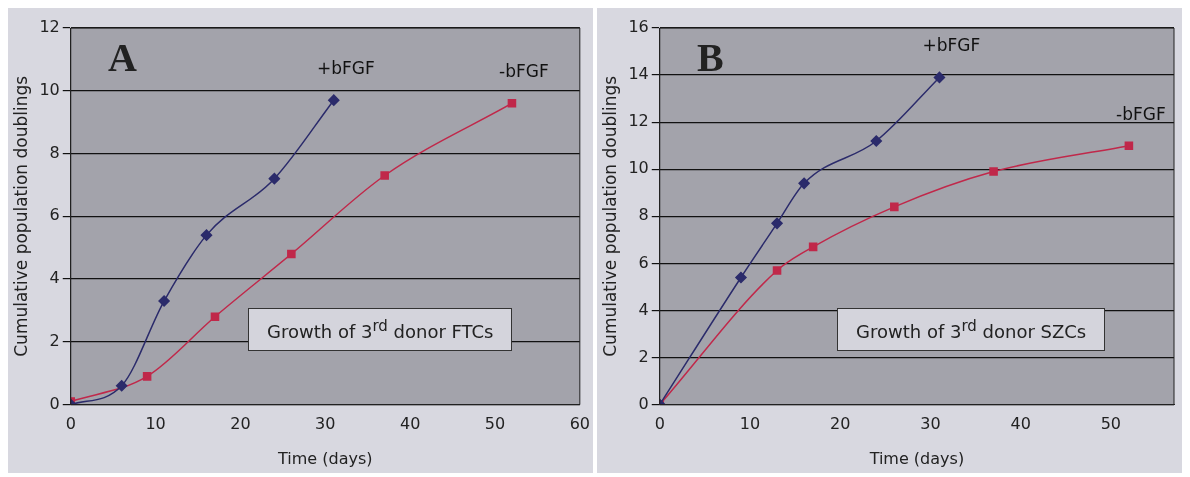 The height and width of the screenshot is (477, 1190). Describe the element at coordinates (122, 57) in the screenshot. I see `annotation: A` at that location.